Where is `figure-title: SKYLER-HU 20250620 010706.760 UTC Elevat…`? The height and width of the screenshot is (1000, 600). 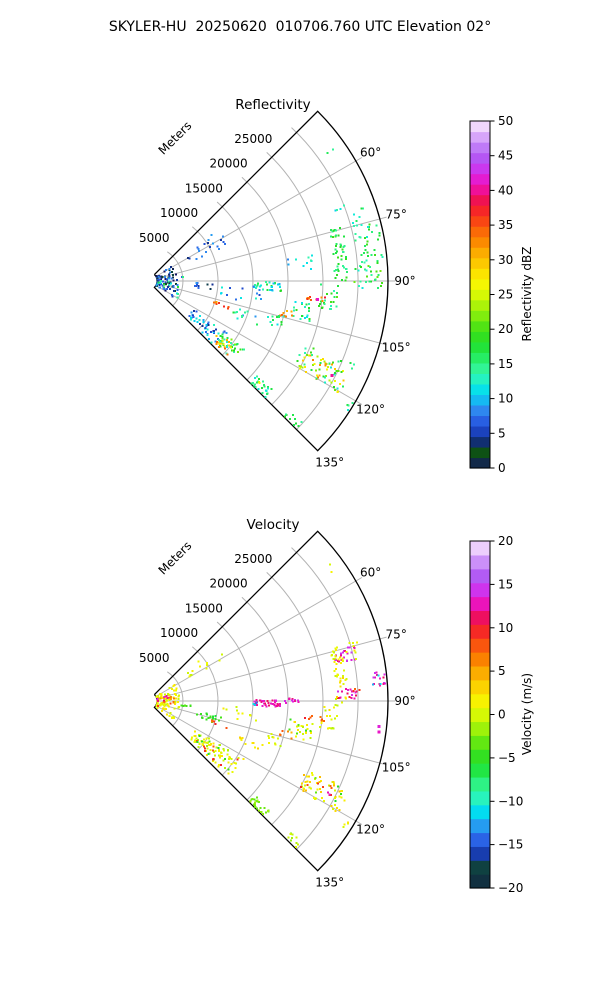 figure-title: SKYLER-HU 20250620 010706.760 UTC Elevat… is located at coordinates (300, 27).